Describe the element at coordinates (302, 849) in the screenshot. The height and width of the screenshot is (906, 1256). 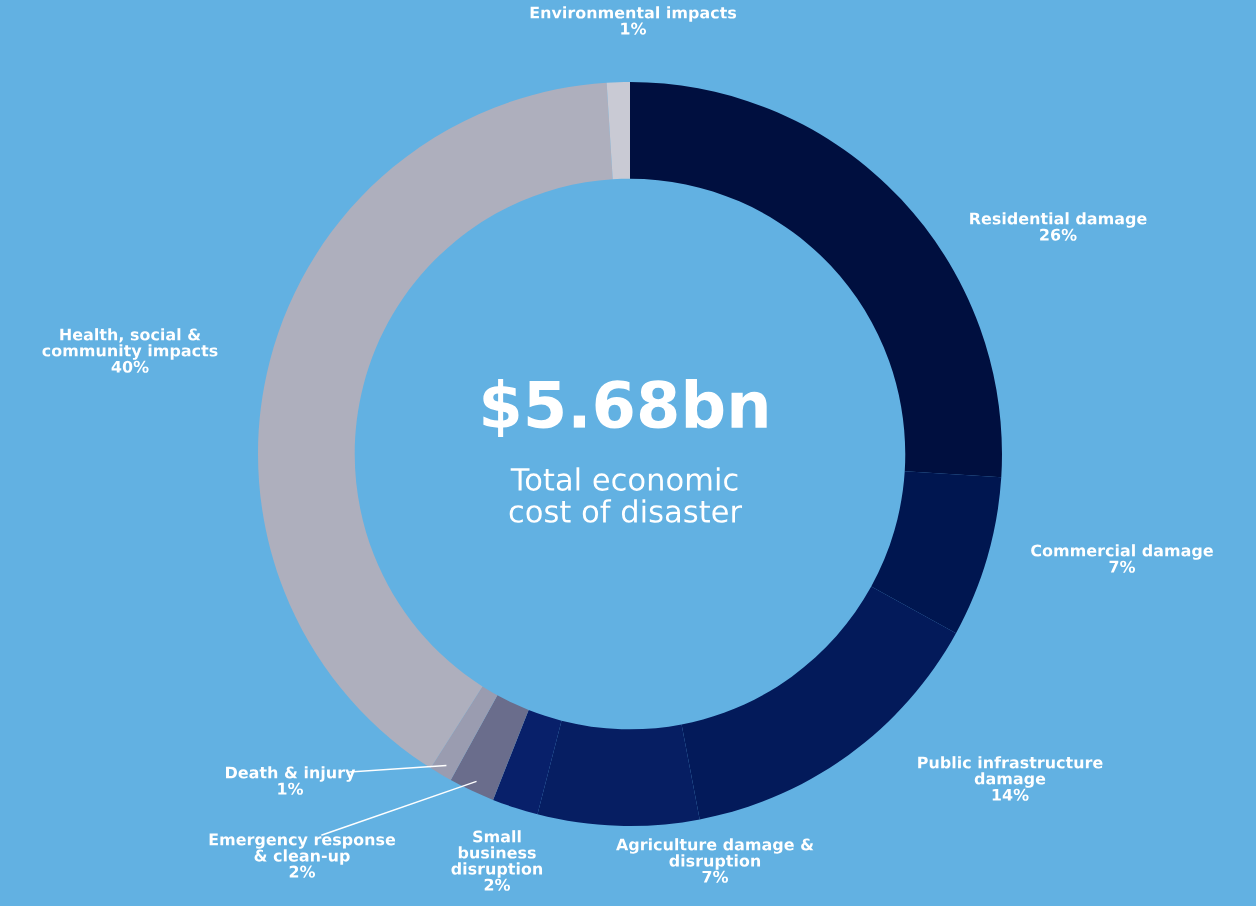
I see `slice-label: Emergency response & clean-up` at that location.